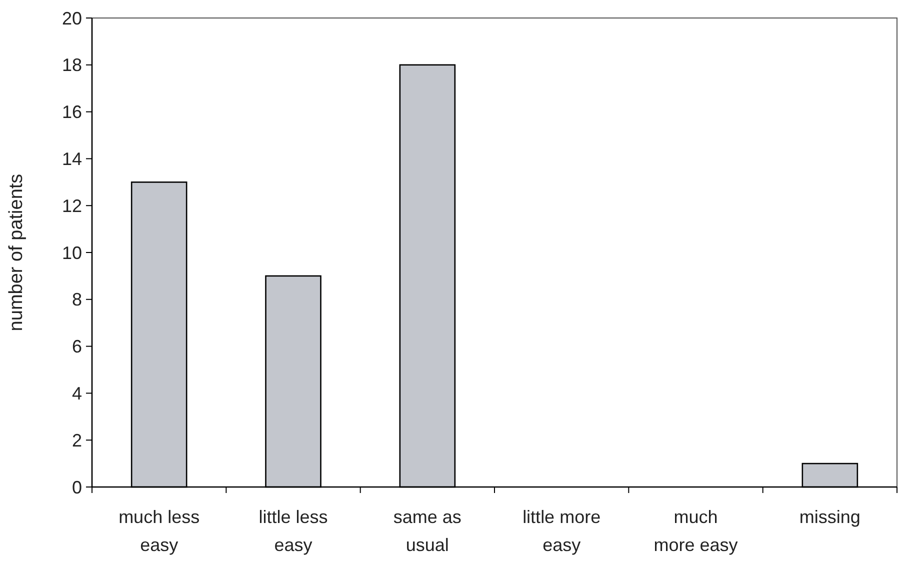 This screenshot has width=899, height=571. Describe the element at coordinates (159, 531) in the screenshot. I see `x-tick-label: much less easy` at that location.